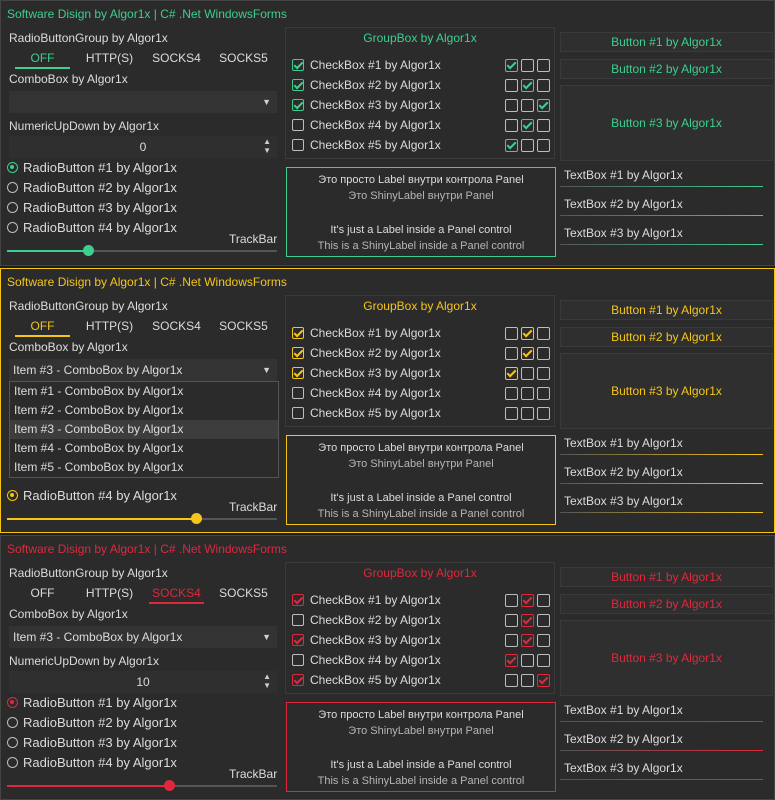 Image resolution: width=775 pixels, height=800 pixels. Describe the element at coordinates (99, 410) in the screenshot. I see `combobox-item-2: Item #2 - ComboBox by Algor1x` at that location.